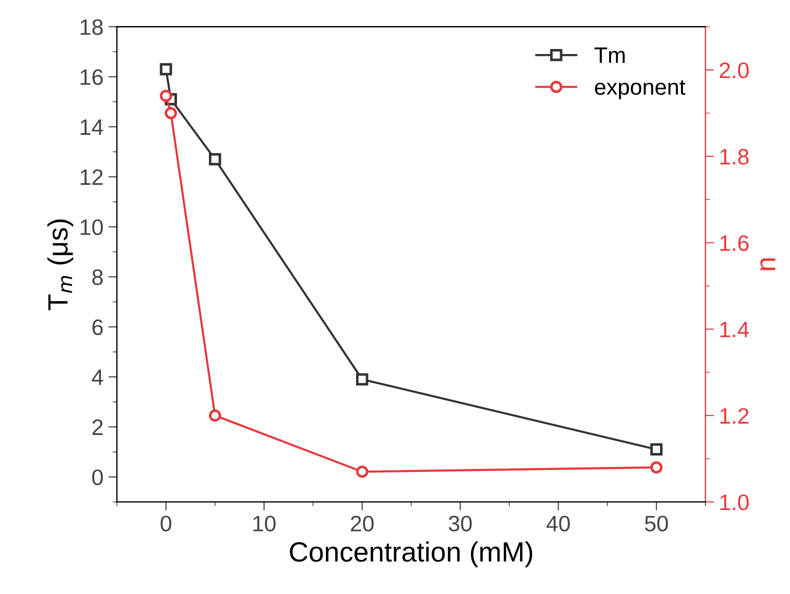 This screenshot has width=790, height=594. What do you see at coordinates (98, 377) in the screenshot?
I see `y-tick-label: 4` at bounding box center [98, 377].